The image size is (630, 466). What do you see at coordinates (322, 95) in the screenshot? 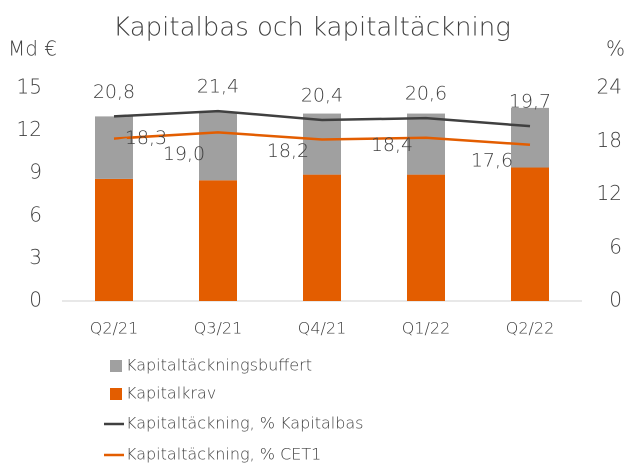
I see `data-label: 20,4` at bounding box center [322, 95].